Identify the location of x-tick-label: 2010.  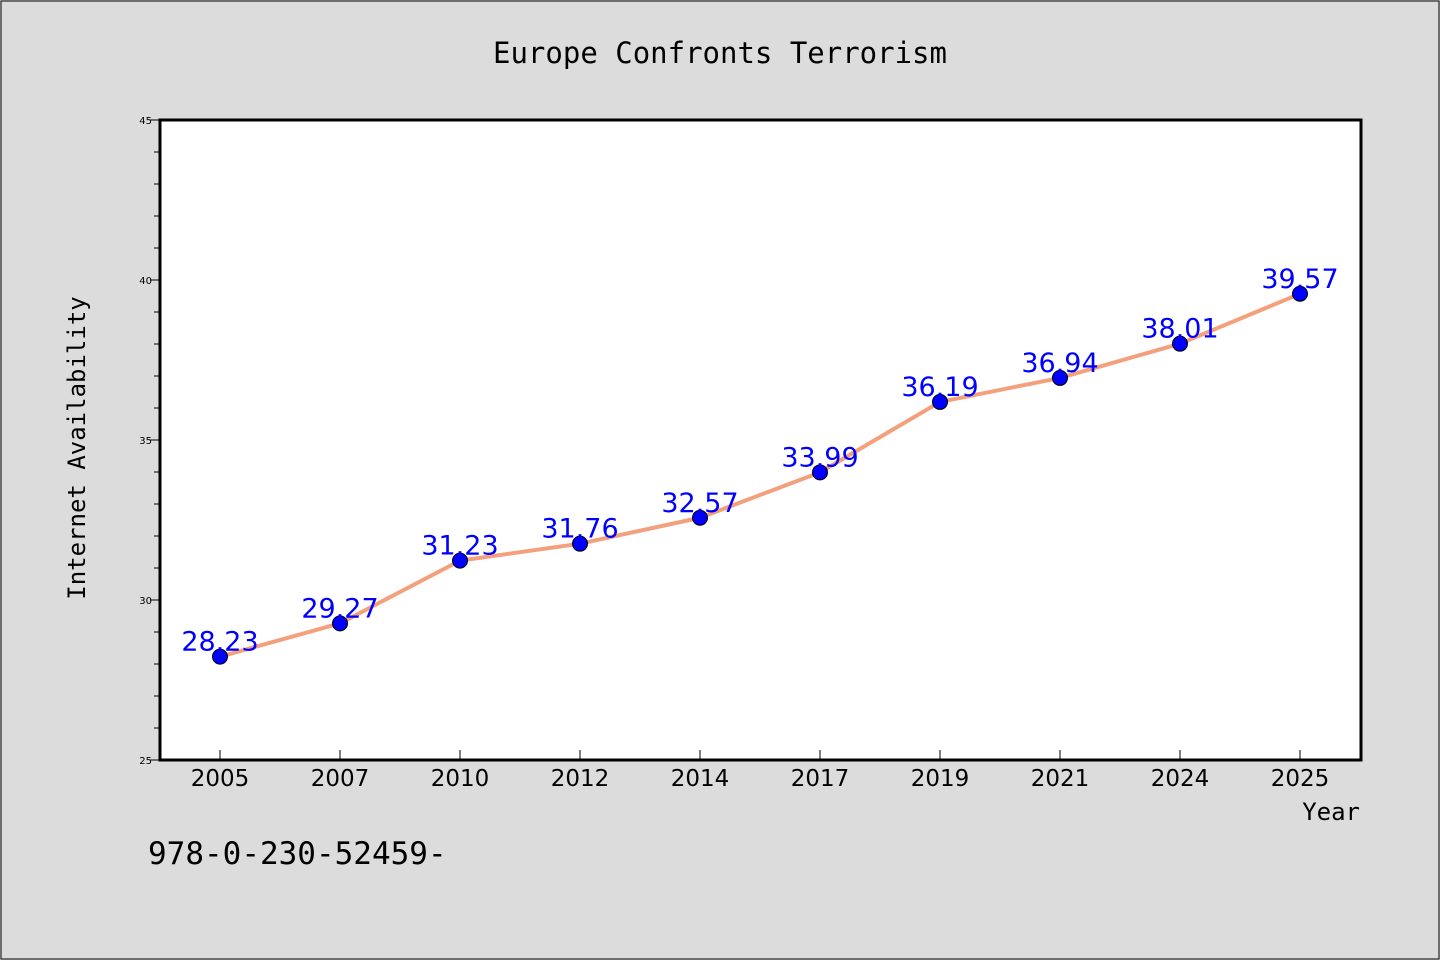
(460, 779).